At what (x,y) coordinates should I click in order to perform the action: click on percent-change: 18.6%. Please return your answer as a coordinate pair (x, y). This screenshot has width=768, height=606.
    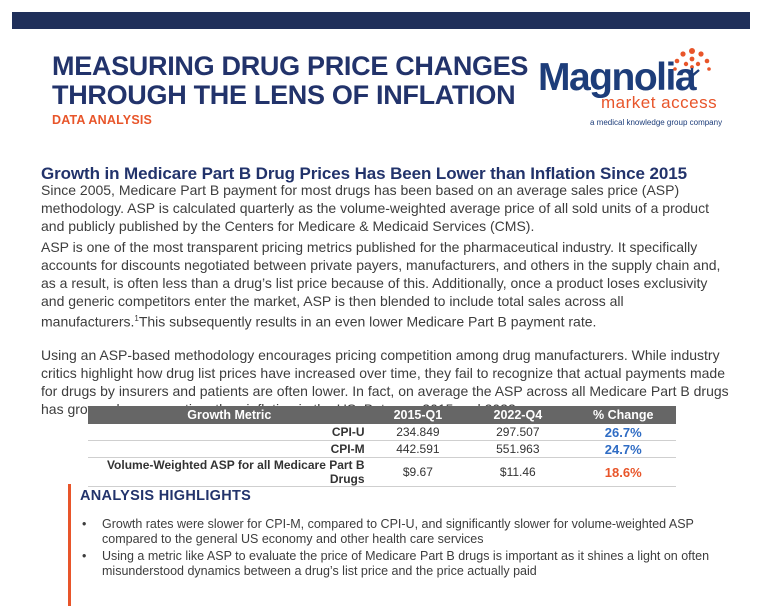
    Looking at the image, I should click on (623, 472).